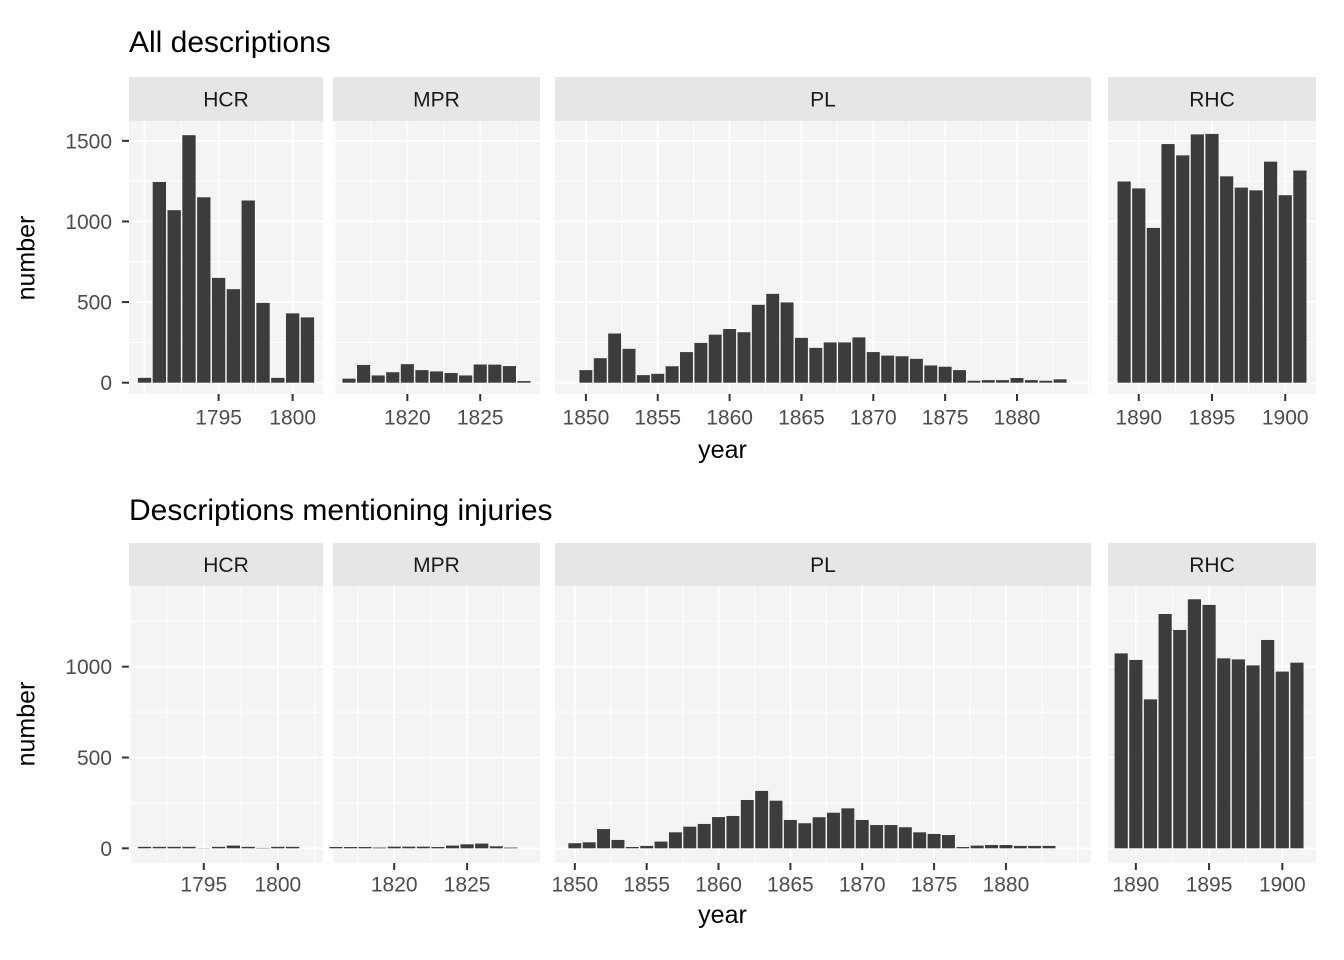 The height and width of the screenshot is (960, 1344). I want to click on x-tick-label: 1900, so click(1282, 885).